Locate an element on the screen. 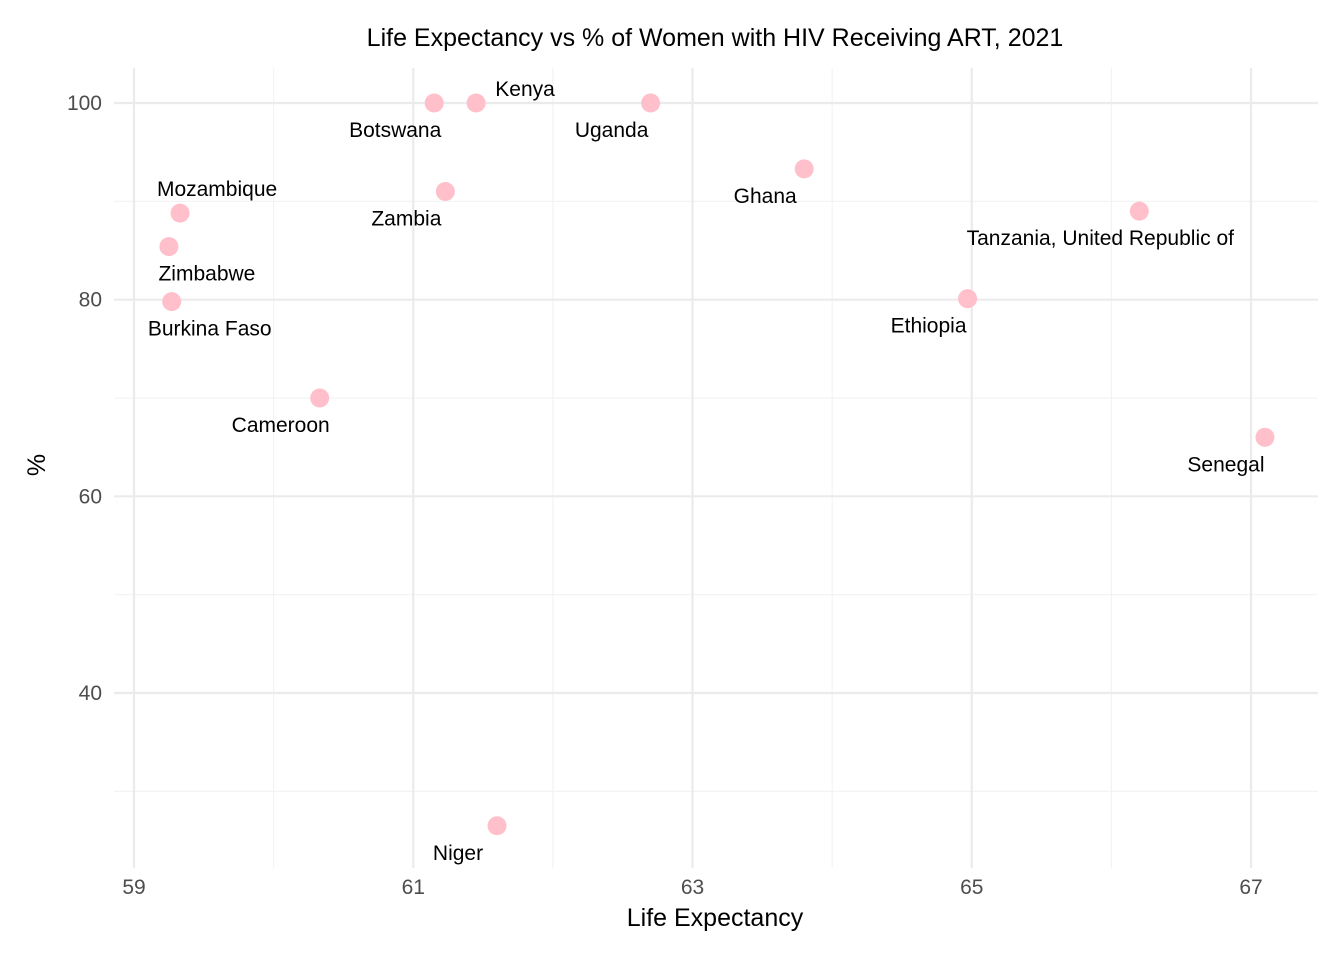 This screenshot has width=1344, height=965. point-label: Botswana is located at coordinates (395, 130).